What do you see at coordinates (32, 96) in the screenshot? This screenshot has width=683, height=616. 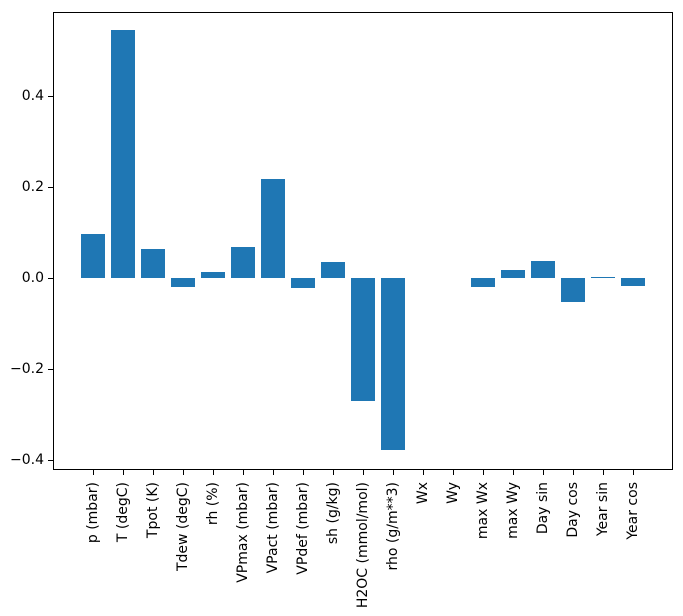 I see `y-tick-label: 0.4` at bounding box center [32, 96].